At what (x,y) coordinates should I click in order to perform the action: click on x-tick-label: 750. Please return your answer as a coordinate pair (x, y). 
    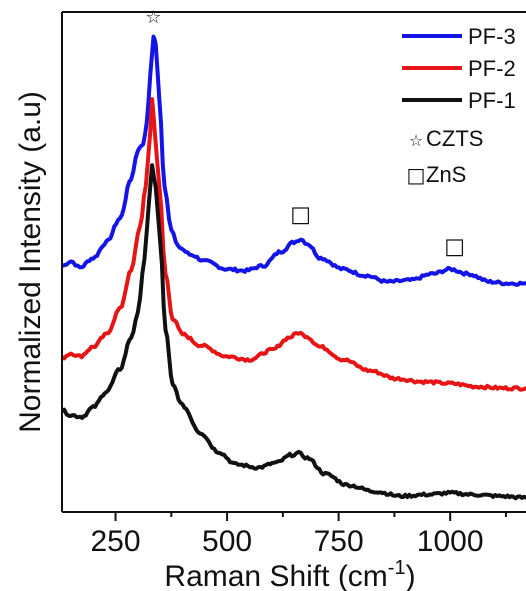
    Looking at the image, I should click on (339, 541).